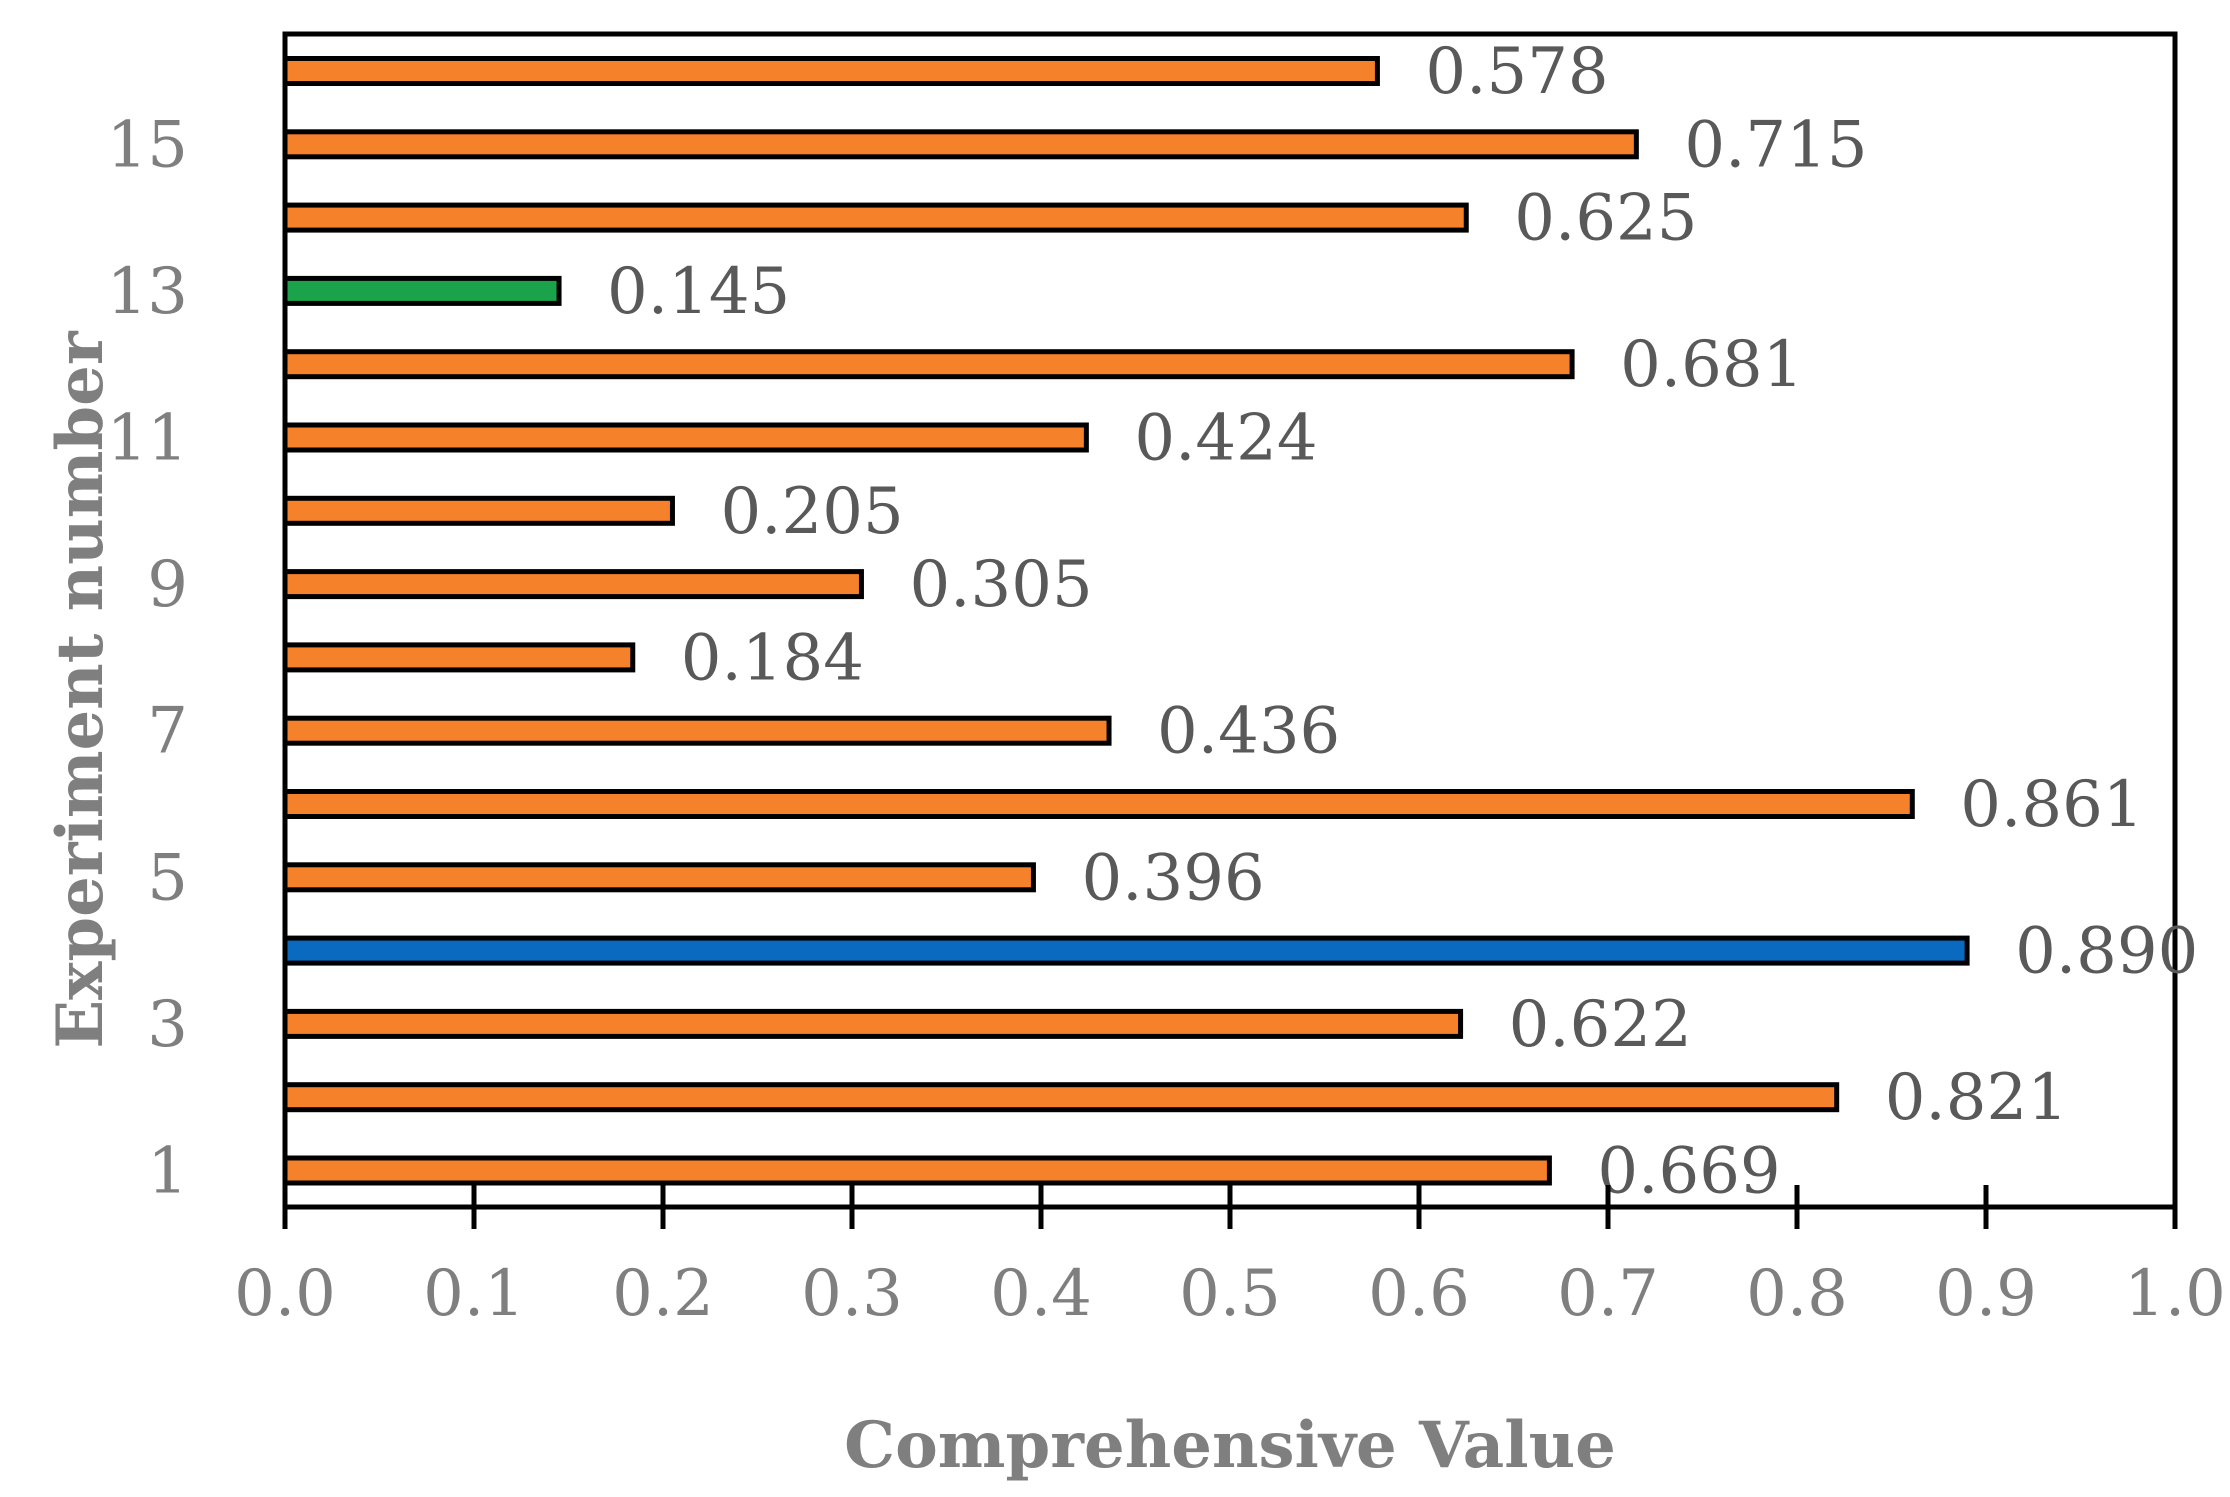 Image resolution: width=2230 pixels, height=1497 pixels. Describe the element at coordinates (80, 689) in the screenshot. I see `y-axis-title: Experiment number` at that location.